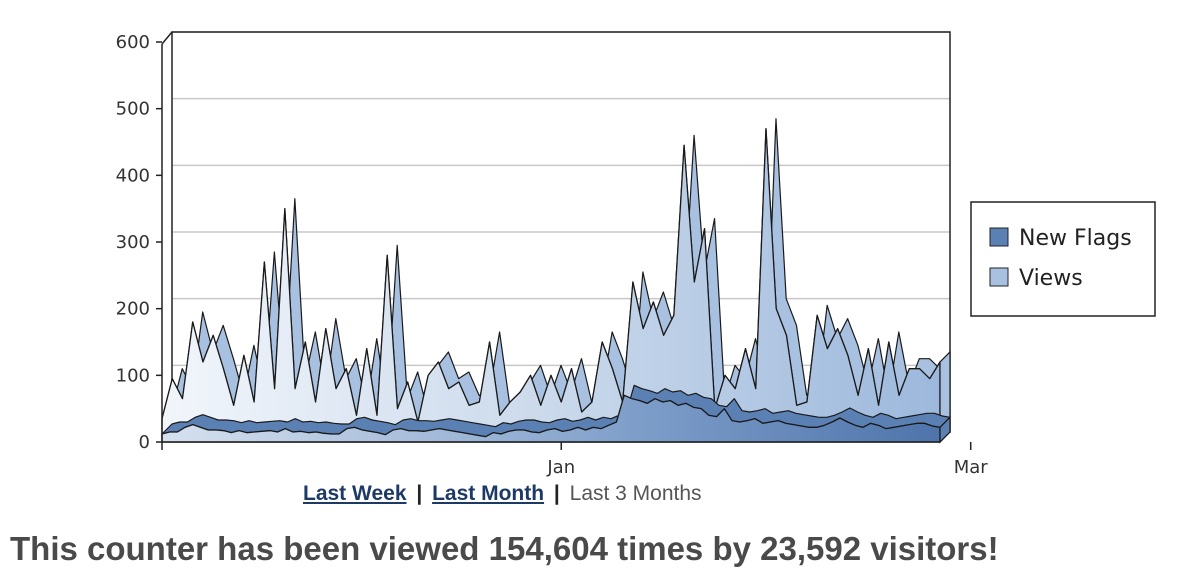 This screenshot has width=1182, height=582. Describe the element at coordinates (133, 109) in the screenshot. I see `y-tick-label: 500` at that location.